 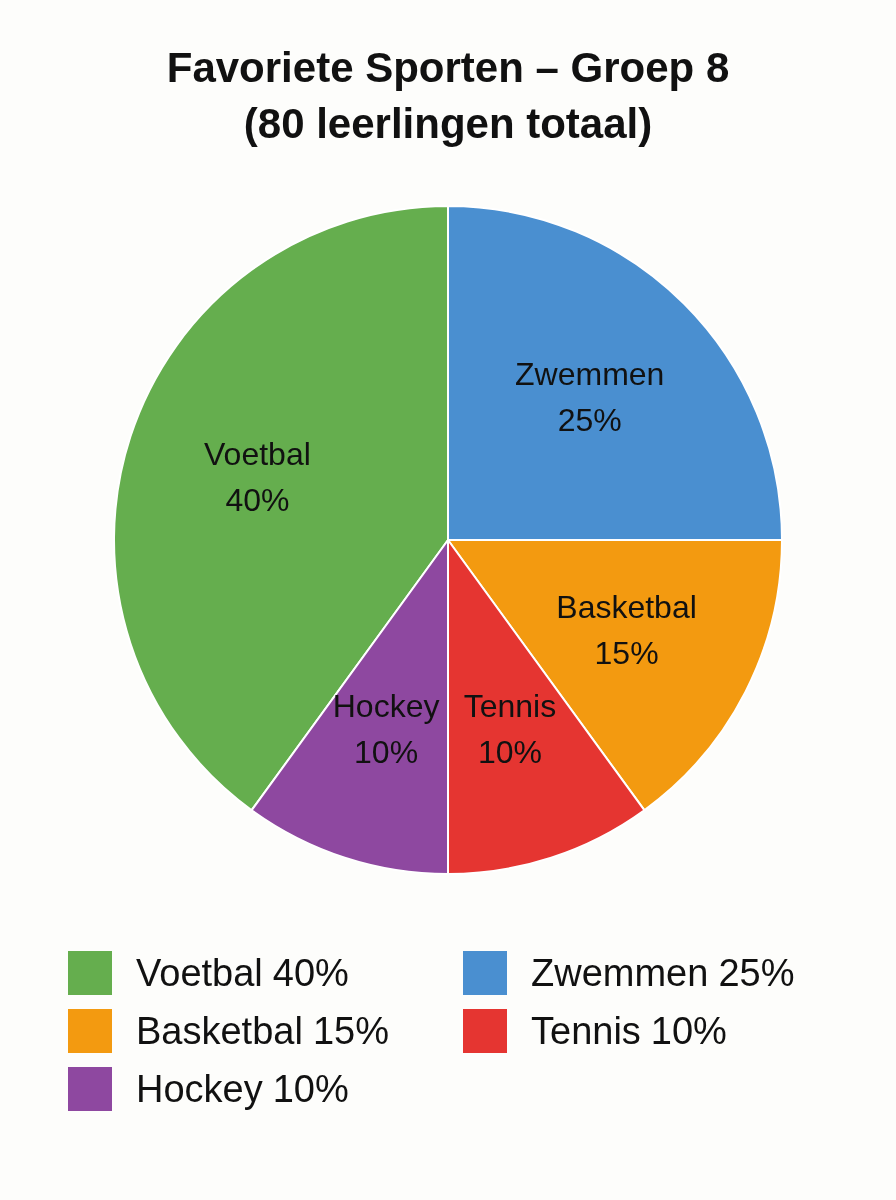 What do you see at coordinates (586, 1031) in the screenshot?
I see `legend-label: Tennis` at bounding box center [586, 1031].